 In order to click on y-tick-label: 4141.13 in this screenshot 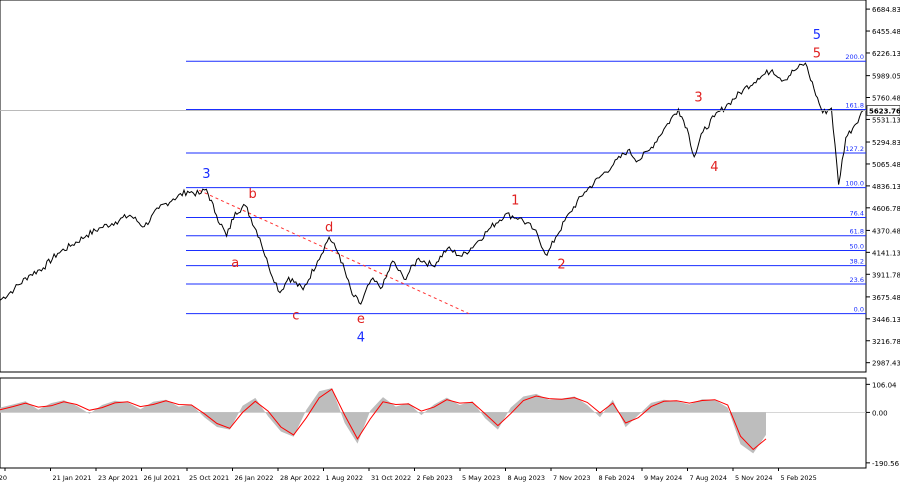, I will do `click(886, 253)`.